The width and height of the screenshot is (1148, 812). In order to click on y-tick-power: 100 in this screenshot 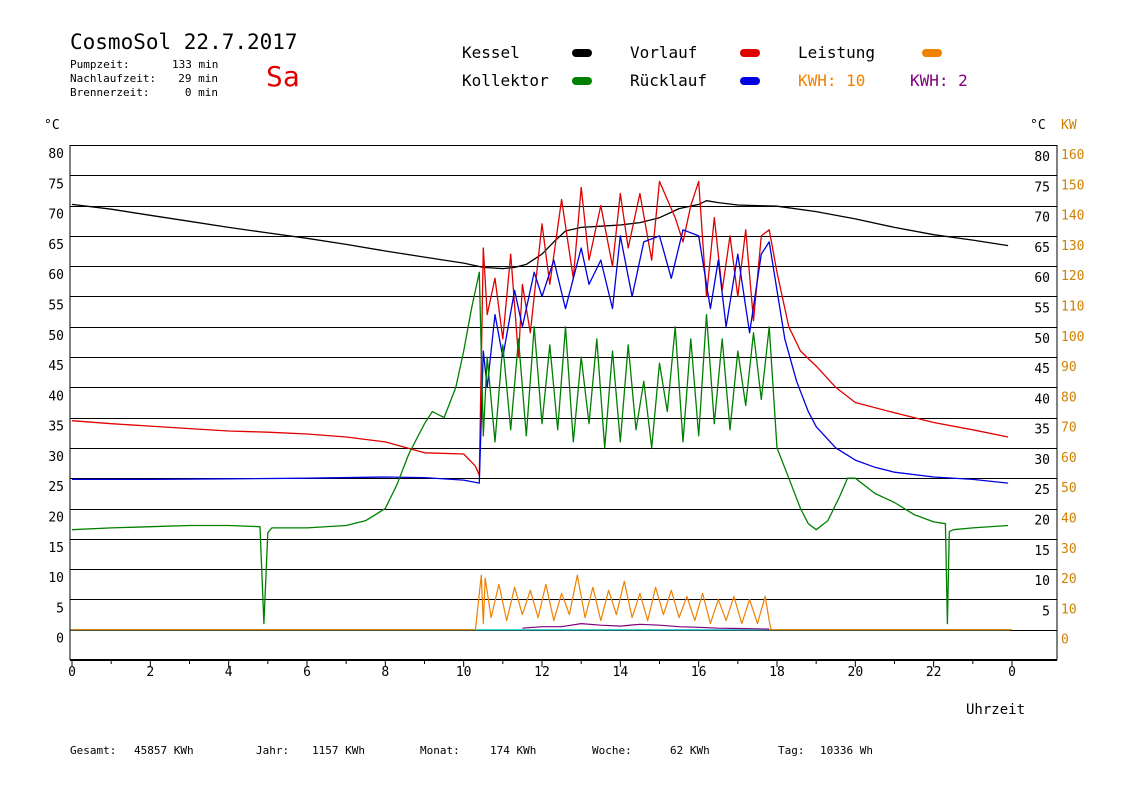, I will do `click(1072, 337)`.